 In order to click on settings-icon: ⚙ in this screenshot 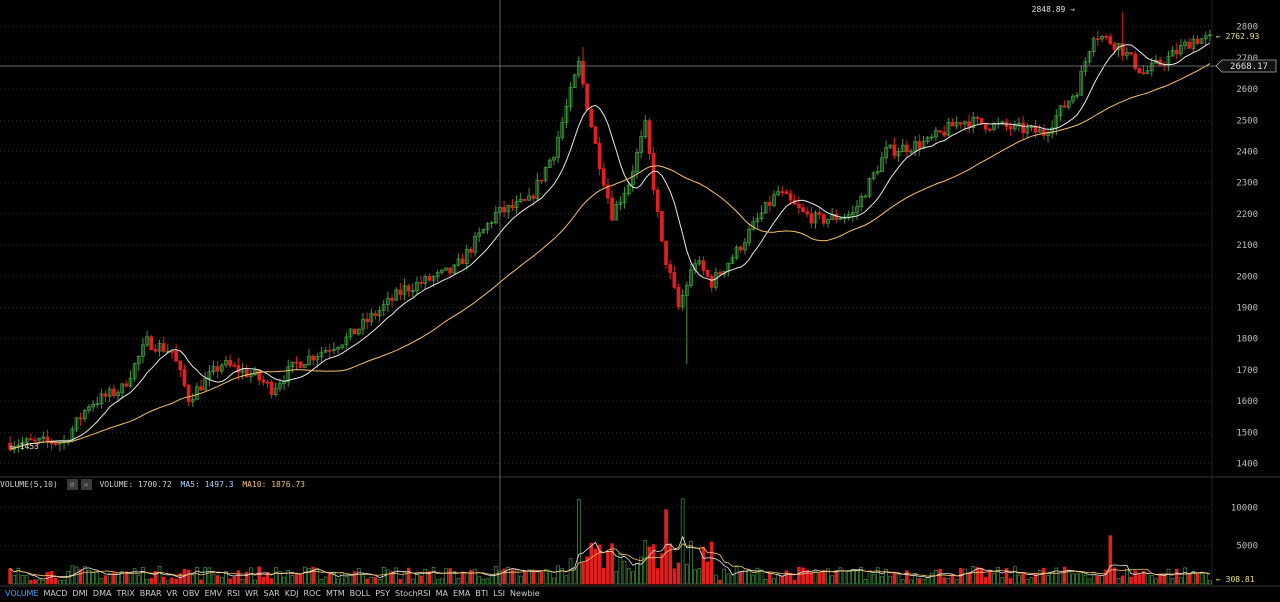, I will do `click(72, 484)`.